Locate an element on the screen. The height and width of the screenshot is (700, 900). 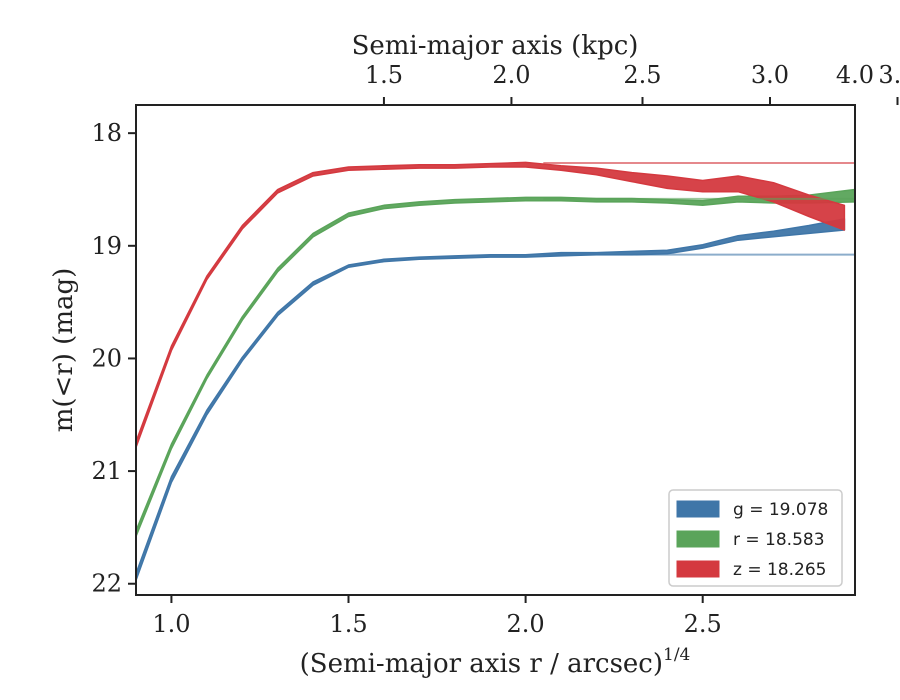
top-tick-label: 2.5 is located at coordinates (642, 75).